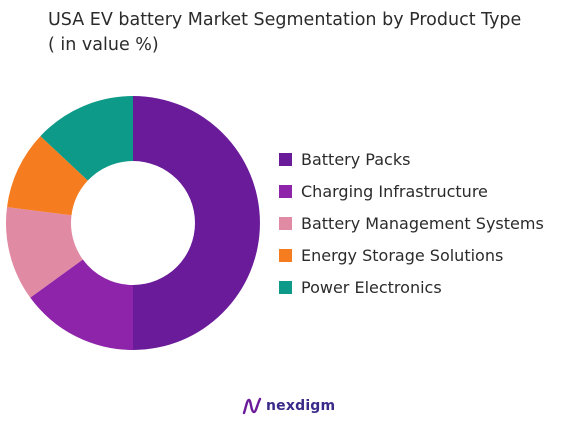 Image resolution: width=568 pixels, height=424 pixels. I want to click on brand-name: nexdigm, so click(301, 406).